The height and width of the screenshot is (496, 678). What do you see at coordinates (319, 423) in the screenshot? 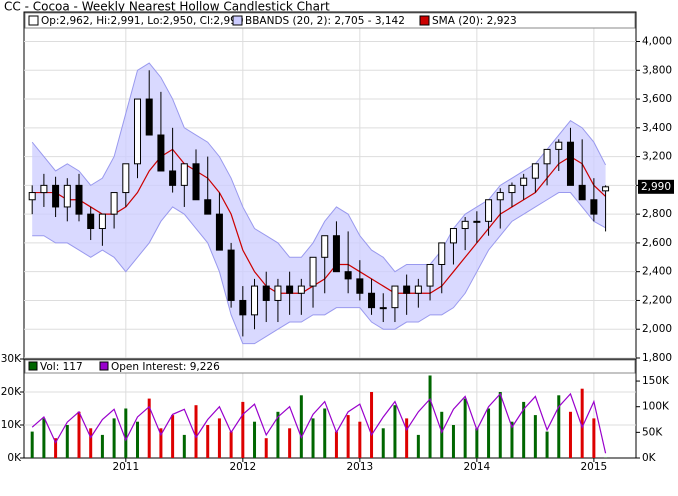
I see `open-interest-line` at bounding box center [319, 423].